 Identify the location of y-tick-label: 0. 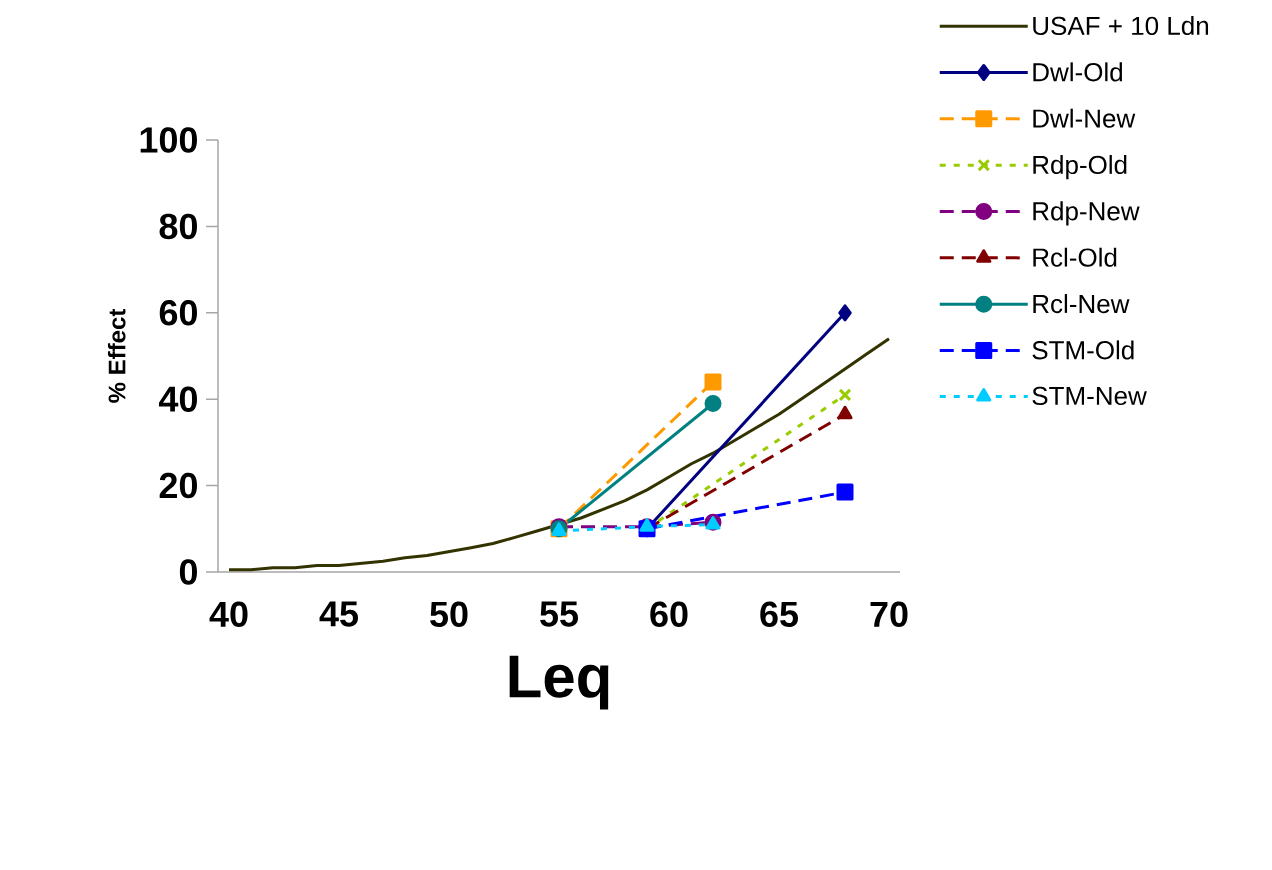
(188, 572).